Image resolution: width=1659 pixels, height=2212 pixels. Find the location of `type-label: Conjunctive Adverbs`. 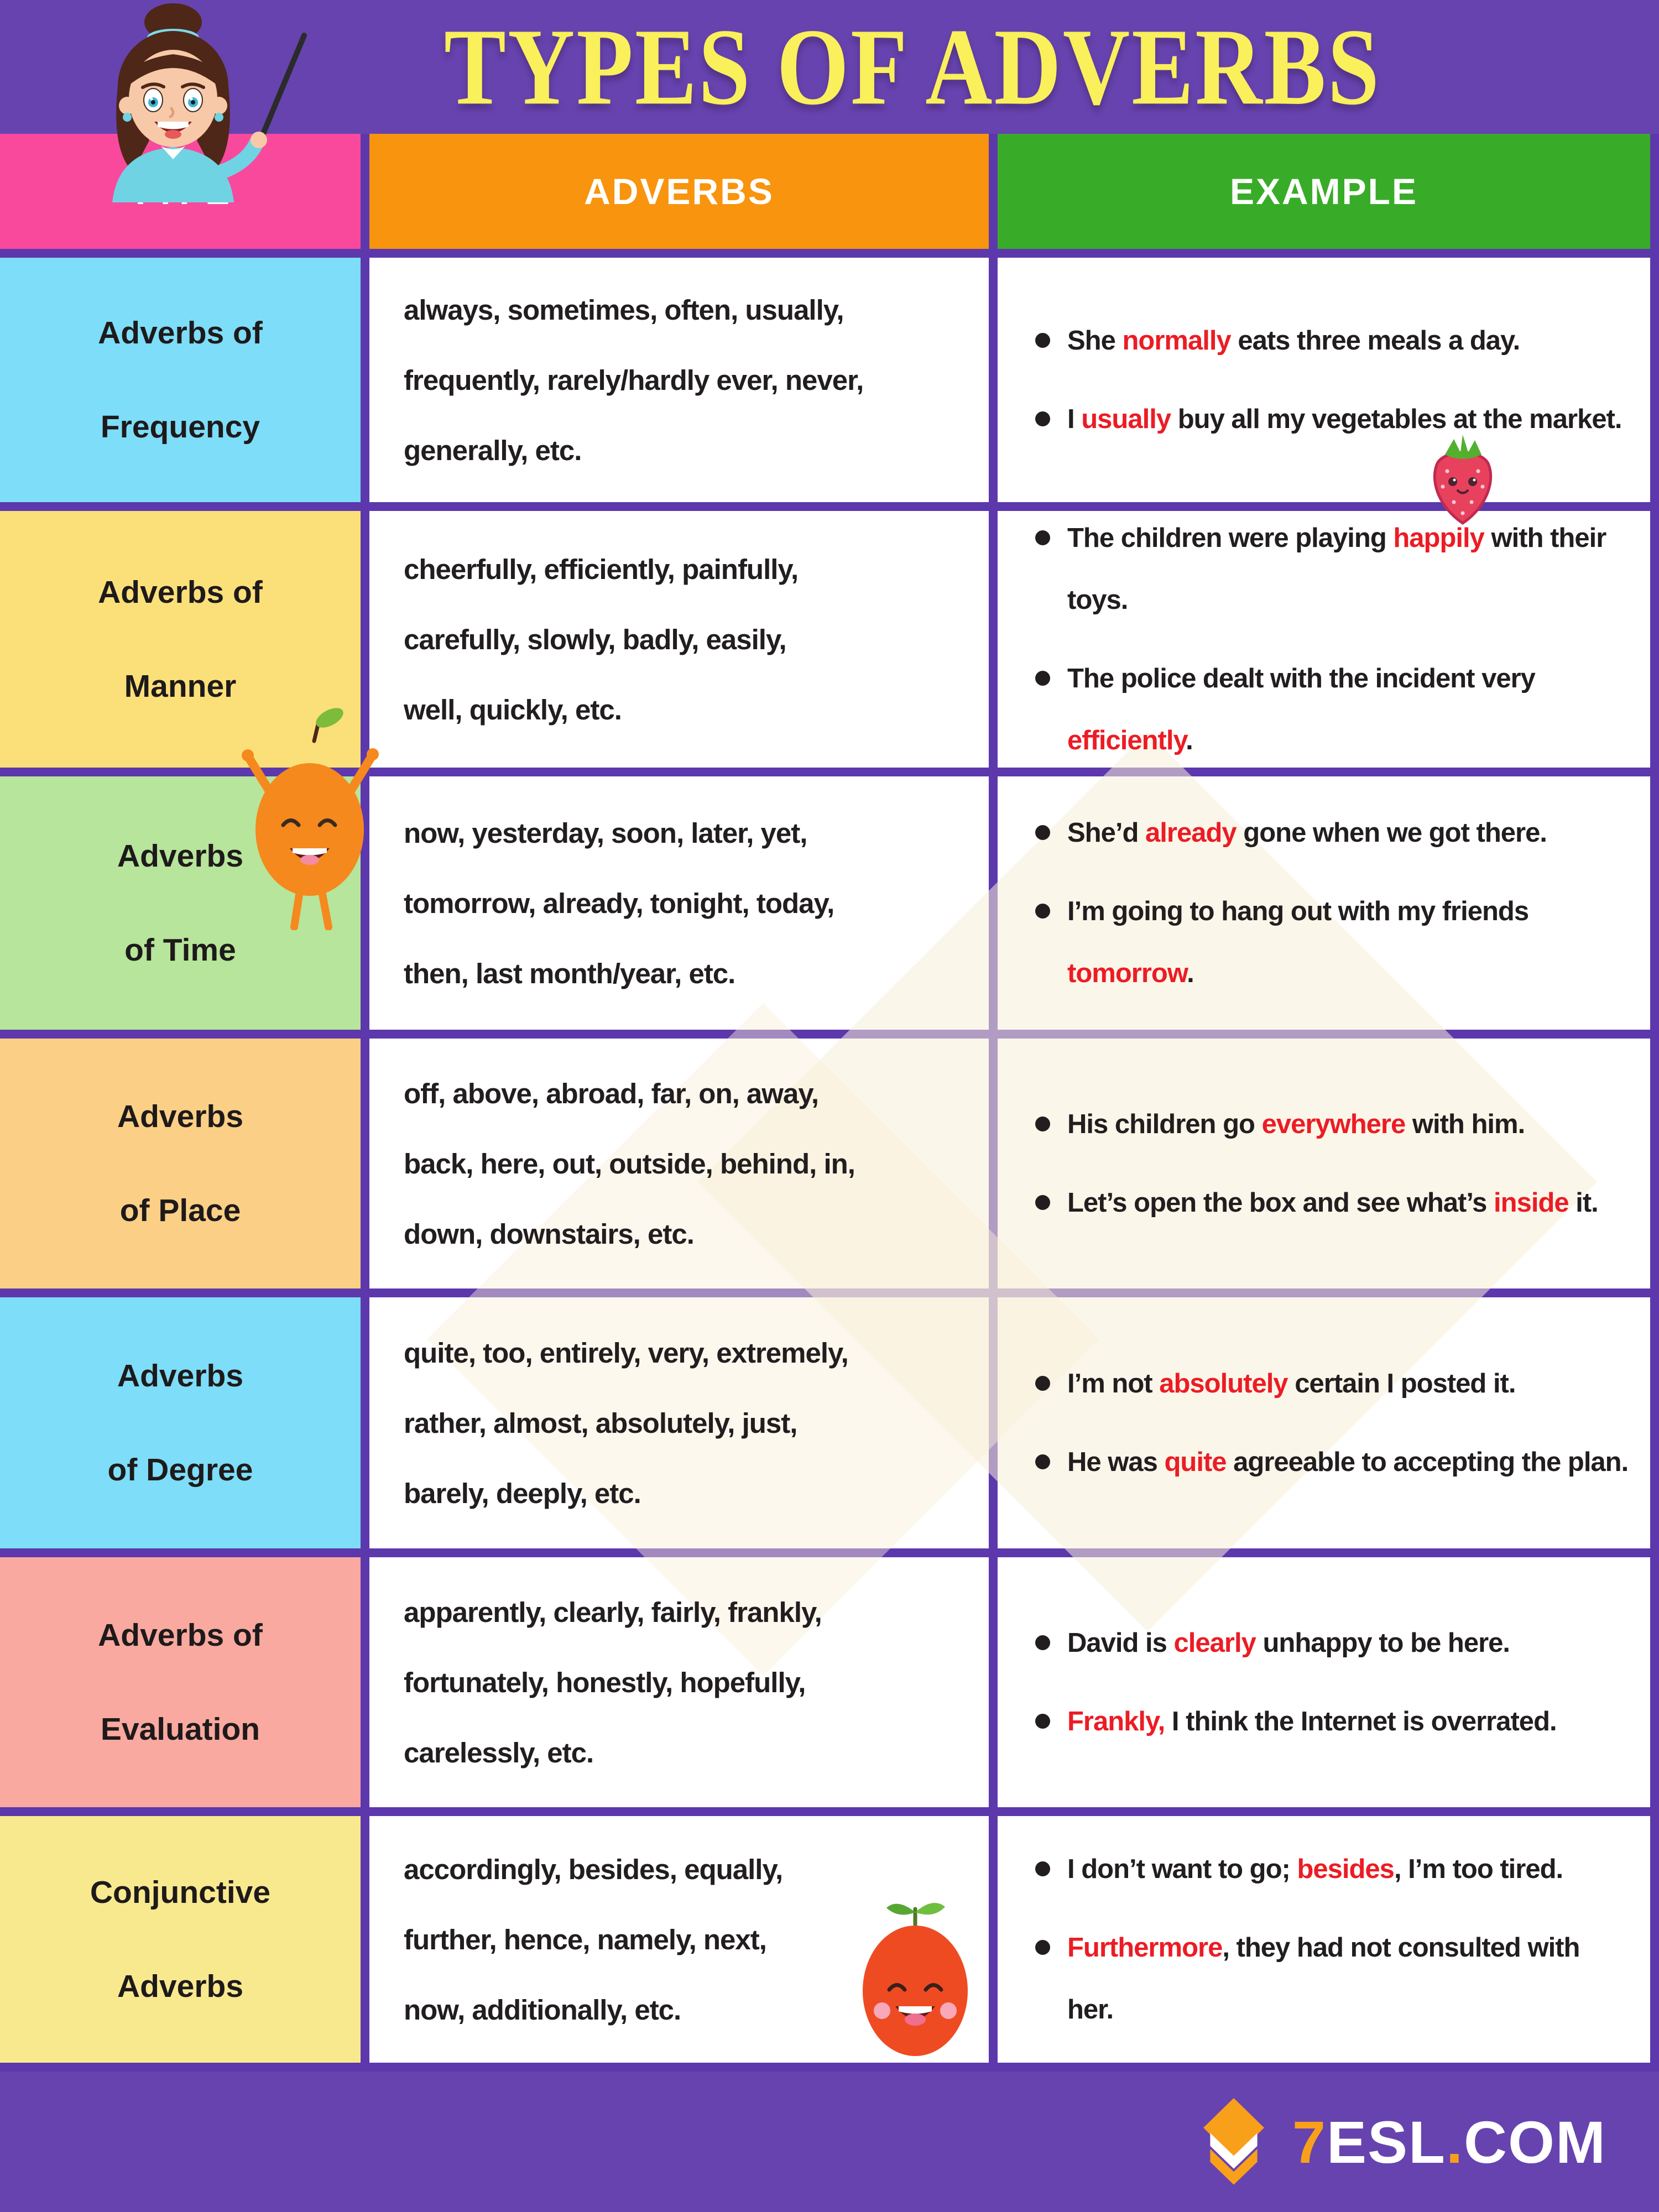

type-label: Conjunctive Adverbs is located at coordinates (181, 1940).